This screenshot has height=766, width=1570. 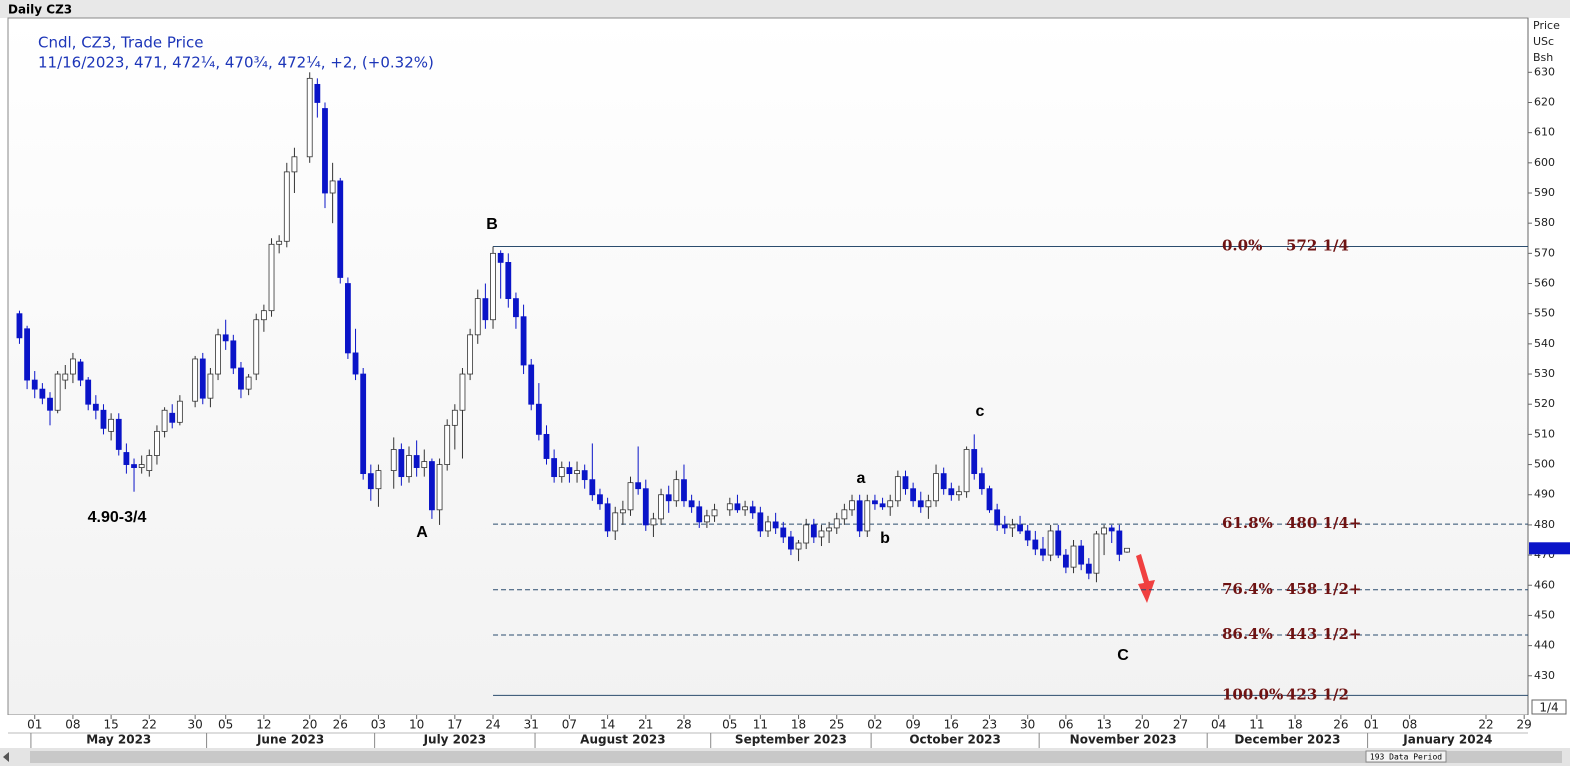 I want to click on y-axis-title: Price, so click(x=1546, y=25).